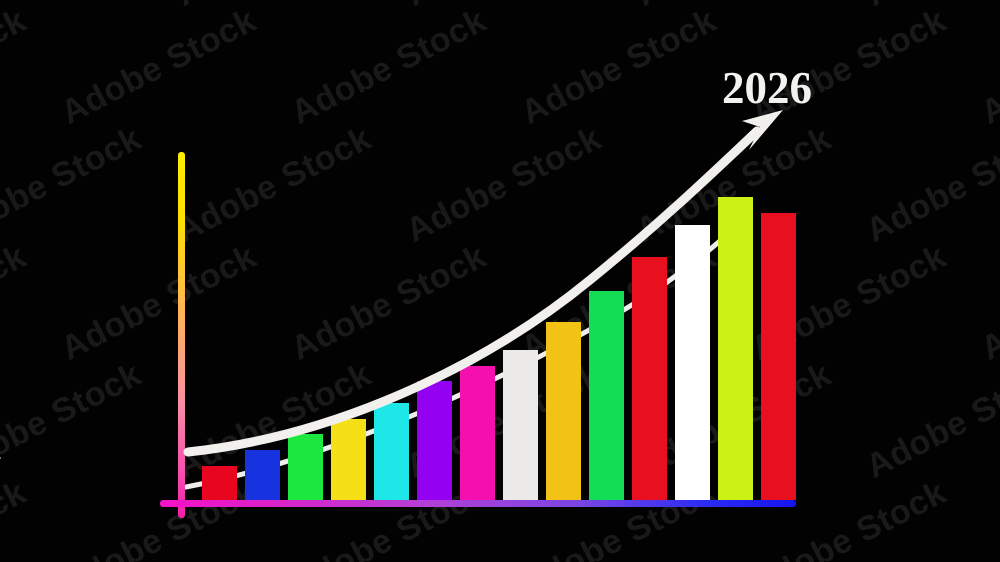  Describe the element at coordinates (1, 454) in the screenshot. I see `stock-credit-line: Adobe Stock | #1775359595` at that location.